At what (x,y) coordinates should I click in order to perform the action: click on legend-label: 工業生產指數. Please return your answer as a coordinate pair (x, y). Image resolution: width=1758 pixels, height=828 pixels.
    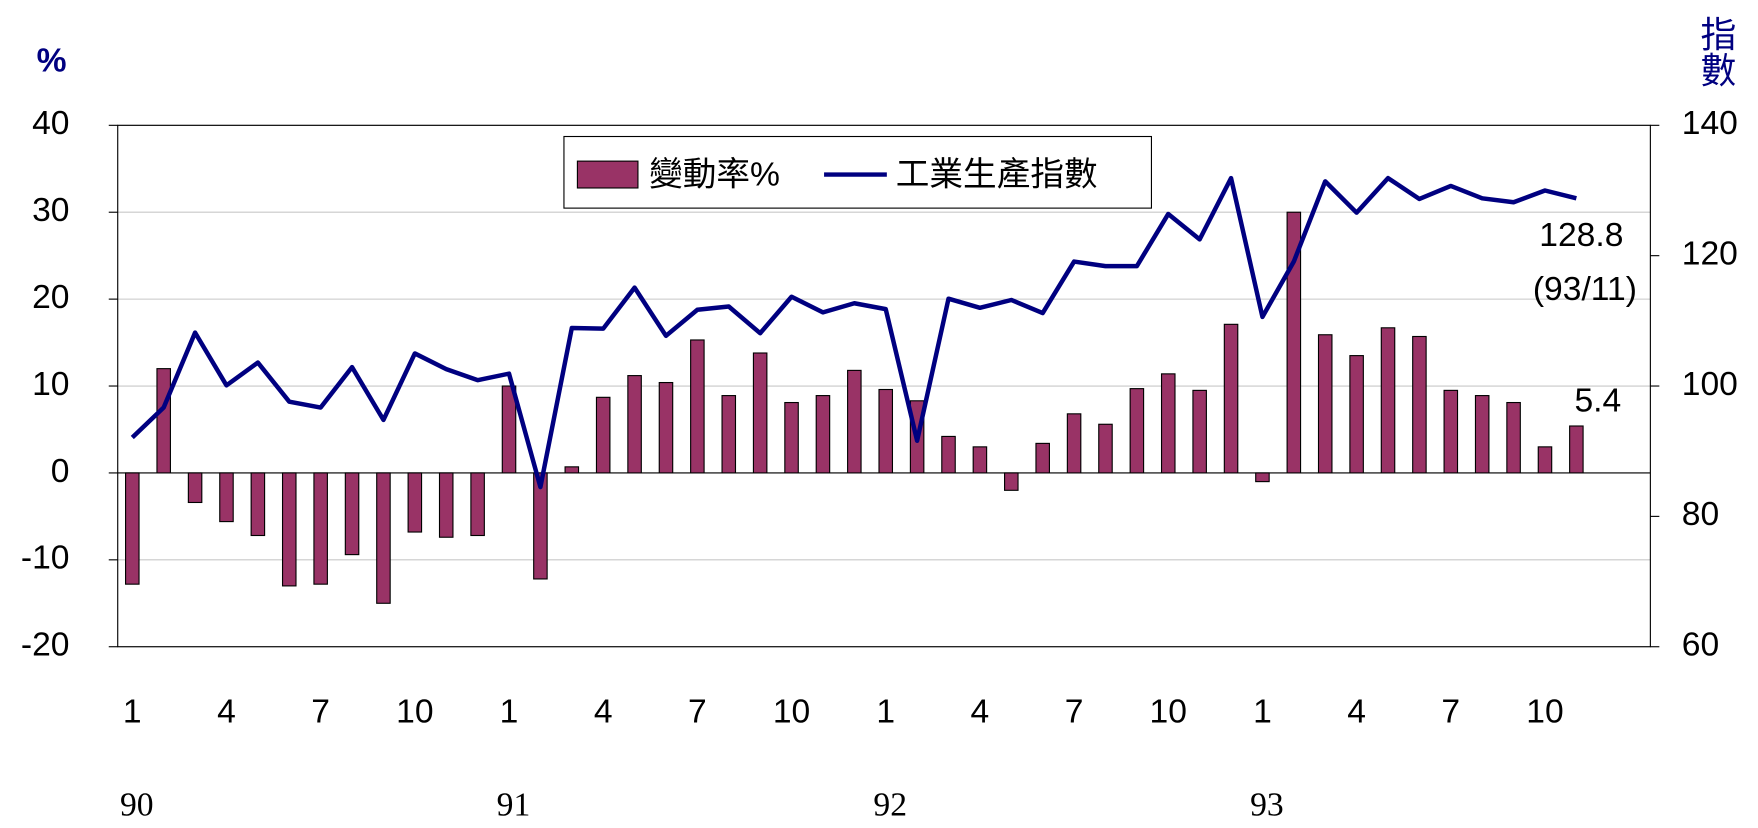
    Looking at the image, I should click on (997, 175).